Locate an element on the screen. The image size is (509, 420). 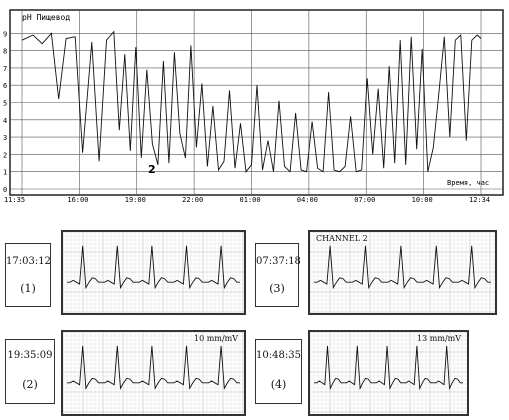
ph-x-tick-label: 04:00 is located at coordinates (307, 200).